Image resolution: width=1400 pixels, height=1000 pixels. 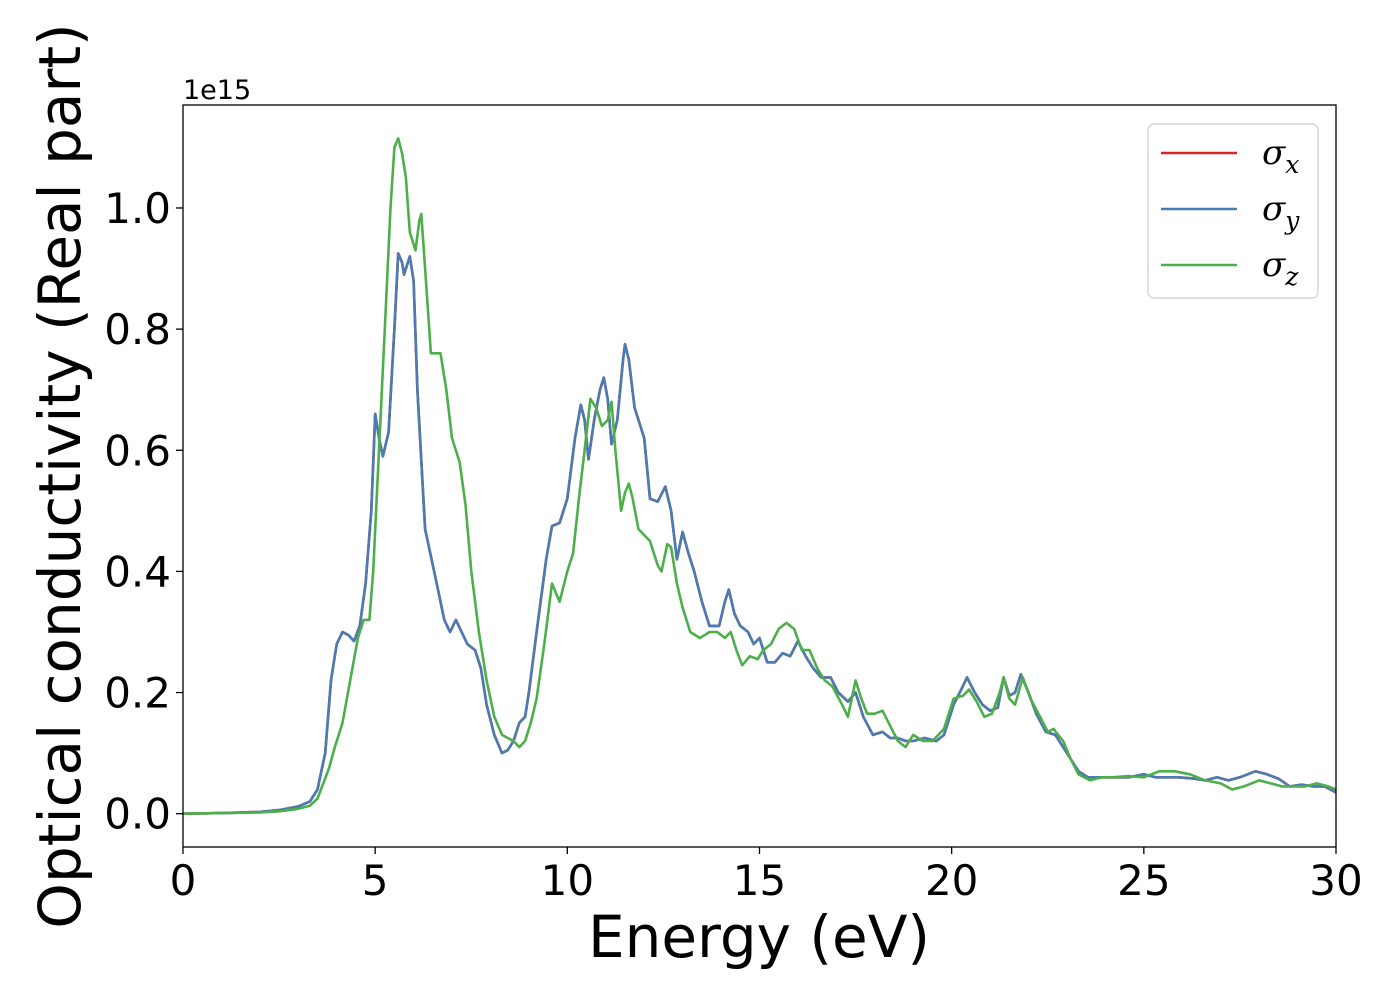 What do you see at coordinates (137, 450) in the screenshot?
I see `y-tick-label: 0.6` at bounding box center [137, 450].